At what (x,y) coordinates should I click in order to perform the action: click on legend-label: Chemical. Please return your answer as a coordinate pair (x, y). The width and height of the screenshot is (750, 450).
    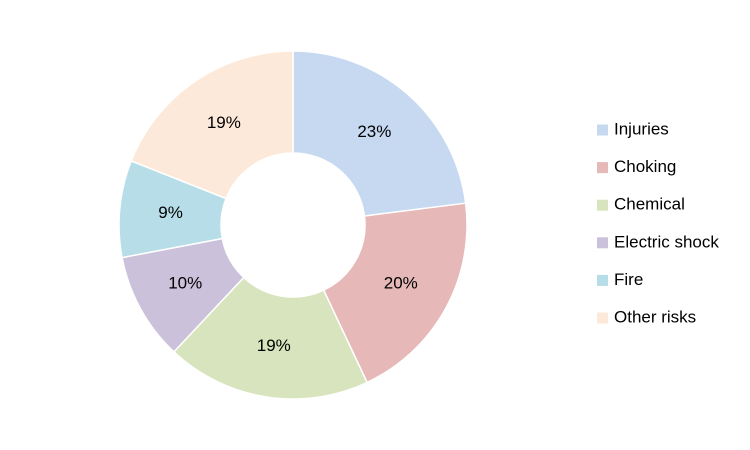
    Looking at the image, I should click on (649, 204).